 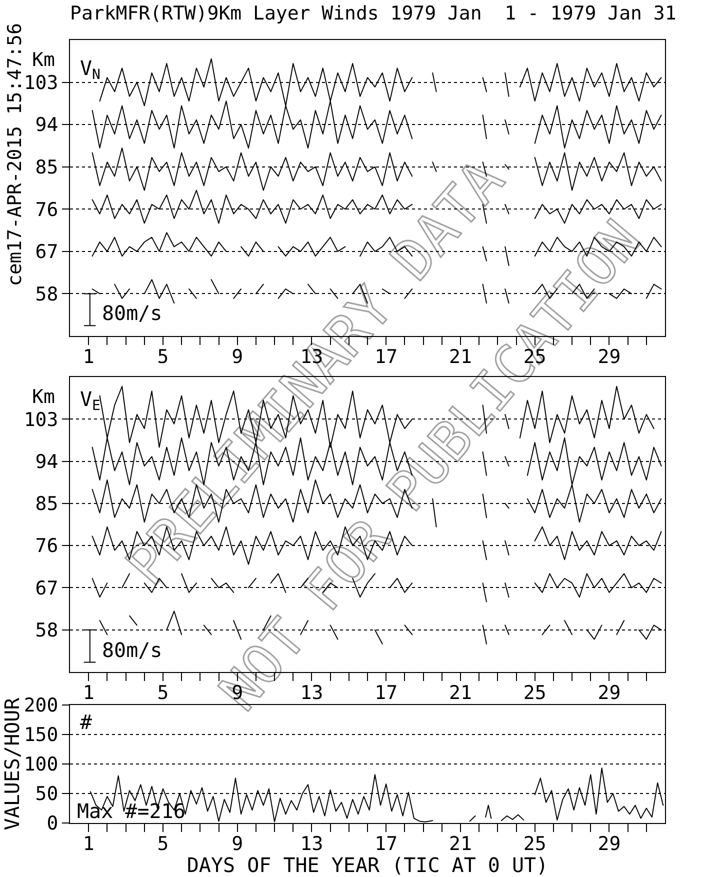 What do you see at coordinates (12, 763) in the screenshot?
I see `y-axis-title: VALUES/HOUR` at bounding box center [12, 763].